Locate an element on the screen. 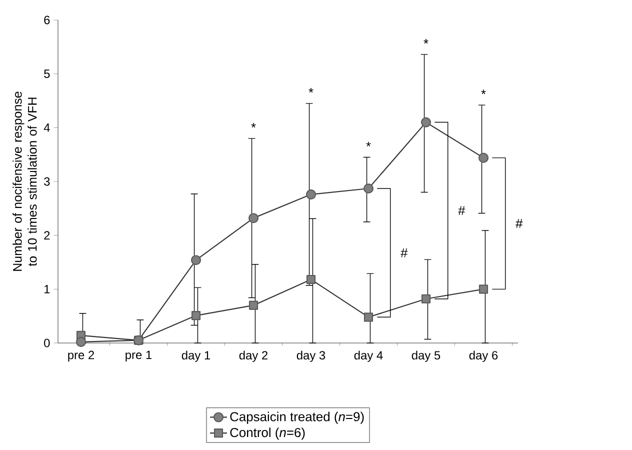 Image resolution: width=632 pixels, height=450 pixels. x-tick-label: day 6 is located at coordinates (483, 356).